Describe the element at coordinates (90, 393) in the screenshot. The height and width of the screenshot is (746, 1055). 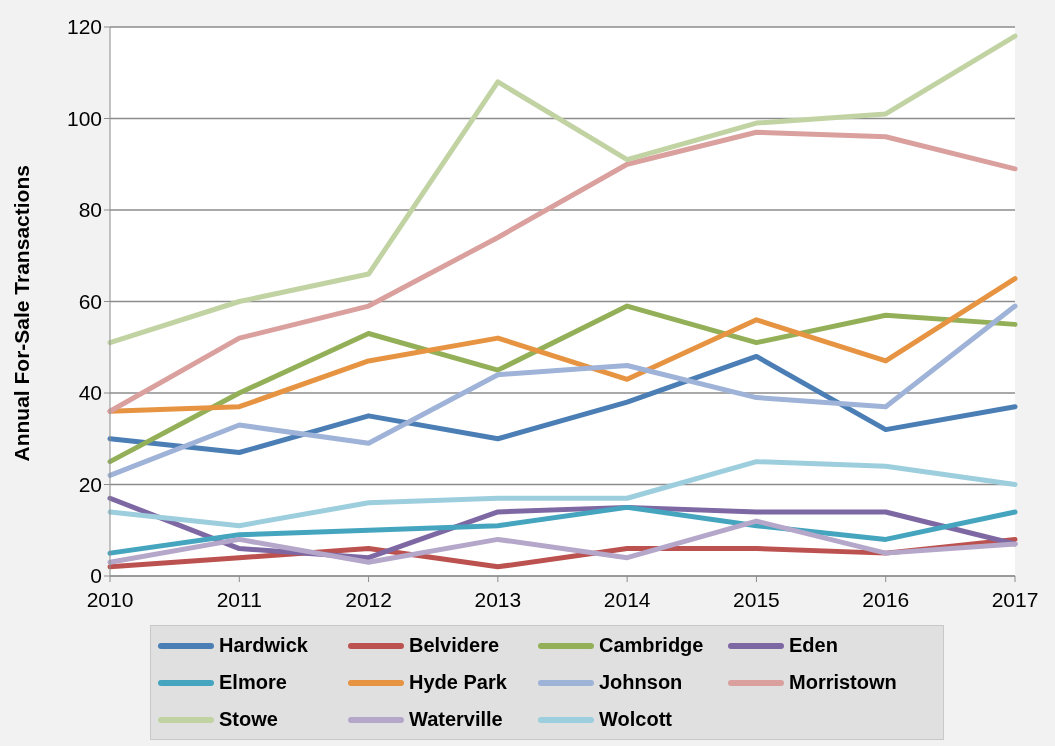
I see `y-tick-label: 40` at that location.